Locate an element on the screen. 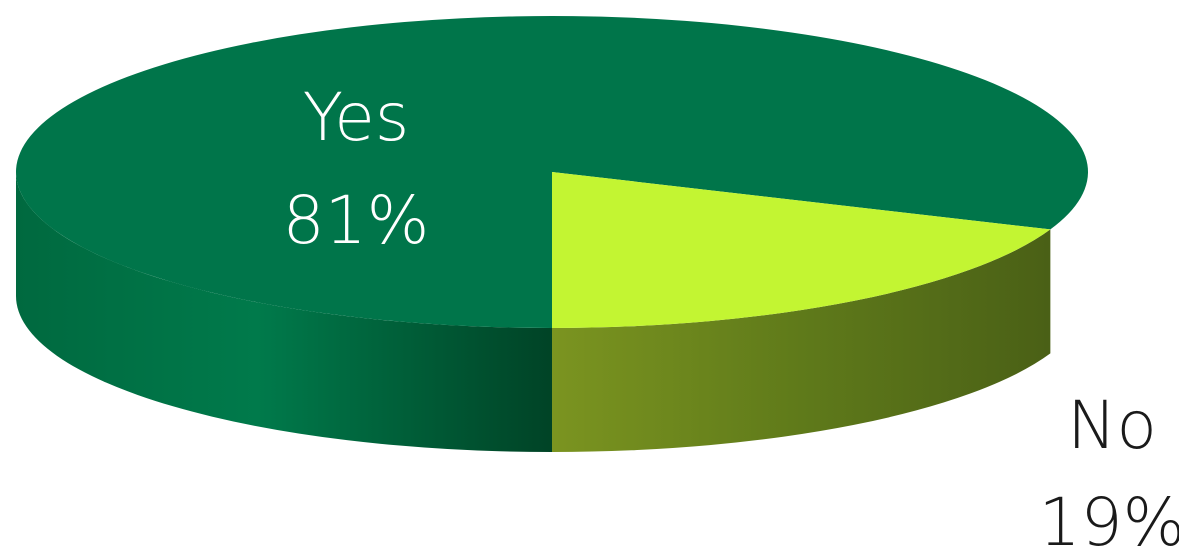  pie-slice-no is located at coordinates (801, 250).